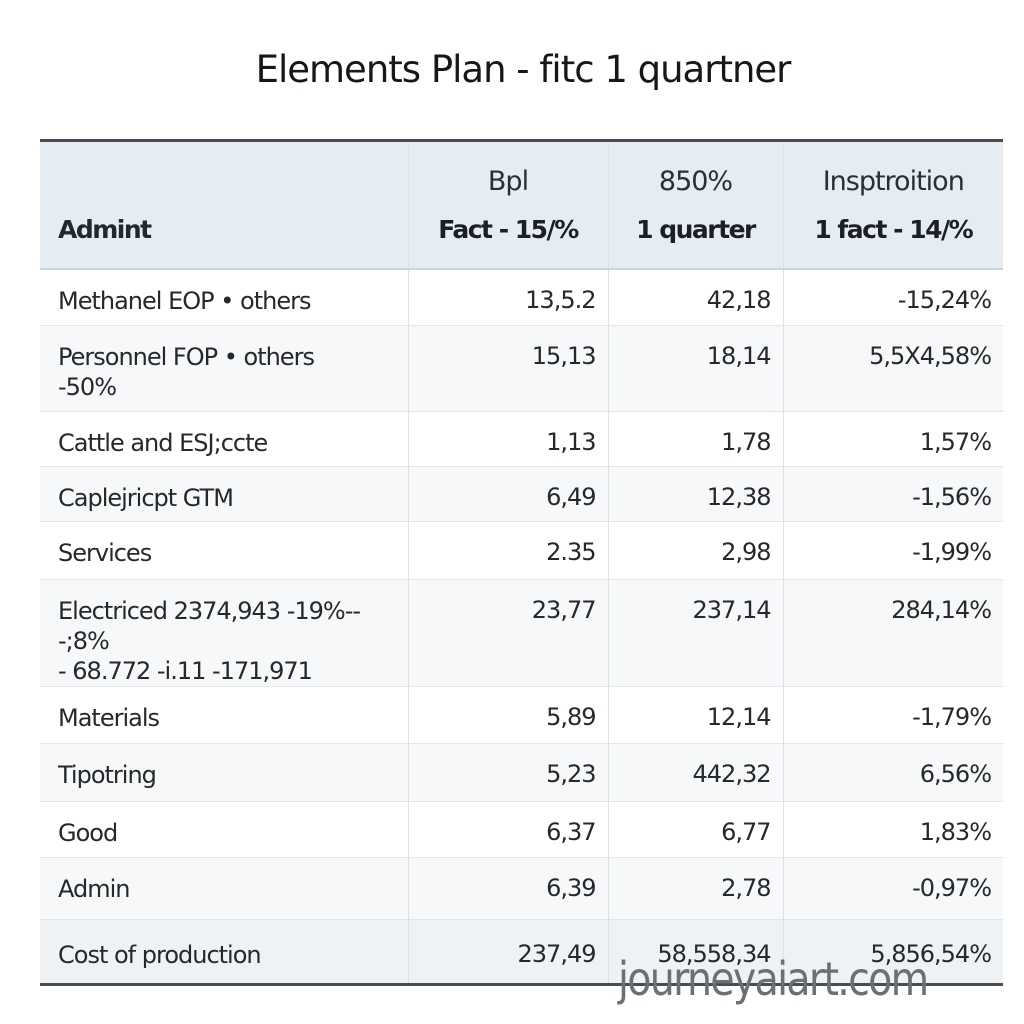 This screenshot has height=1024, width=1024. Describe the element at coordinates (109, 717) in the screenshot. I see `row-label-text: Materials` at that location.